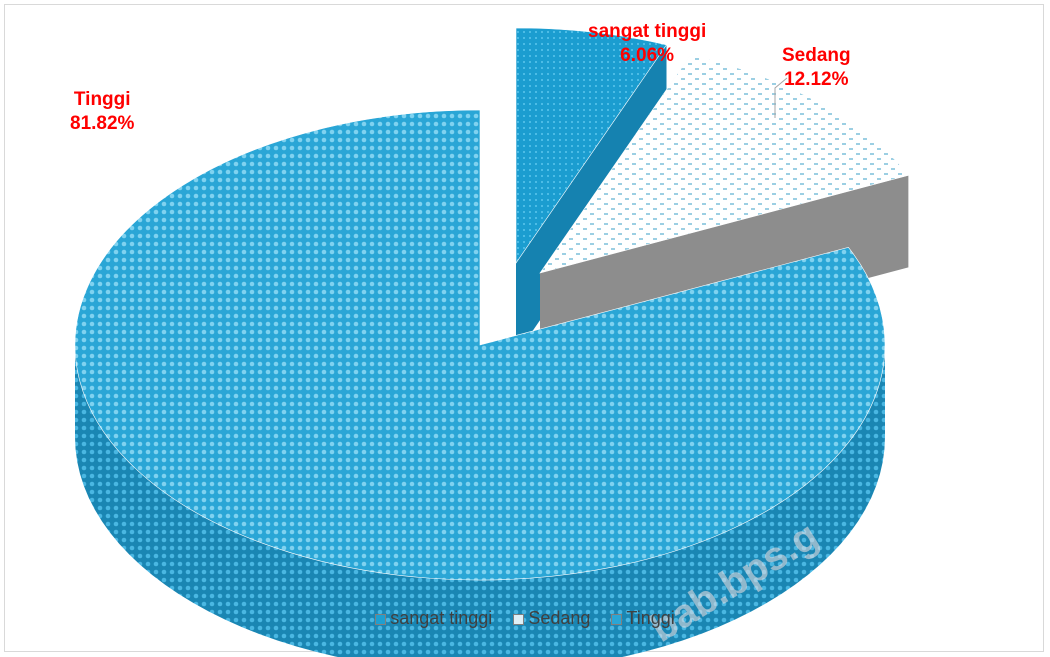  I want to click on legend-item-tinggi: Tinggi, so click(643, 618).